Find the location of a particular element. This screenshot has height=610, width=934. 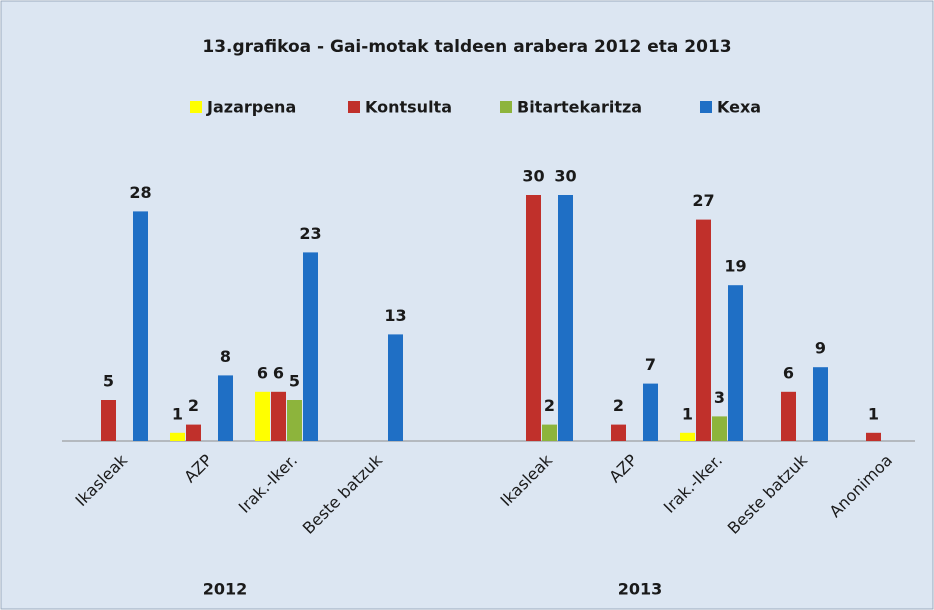

value-label: 7 is located at coordinates (650, 364).